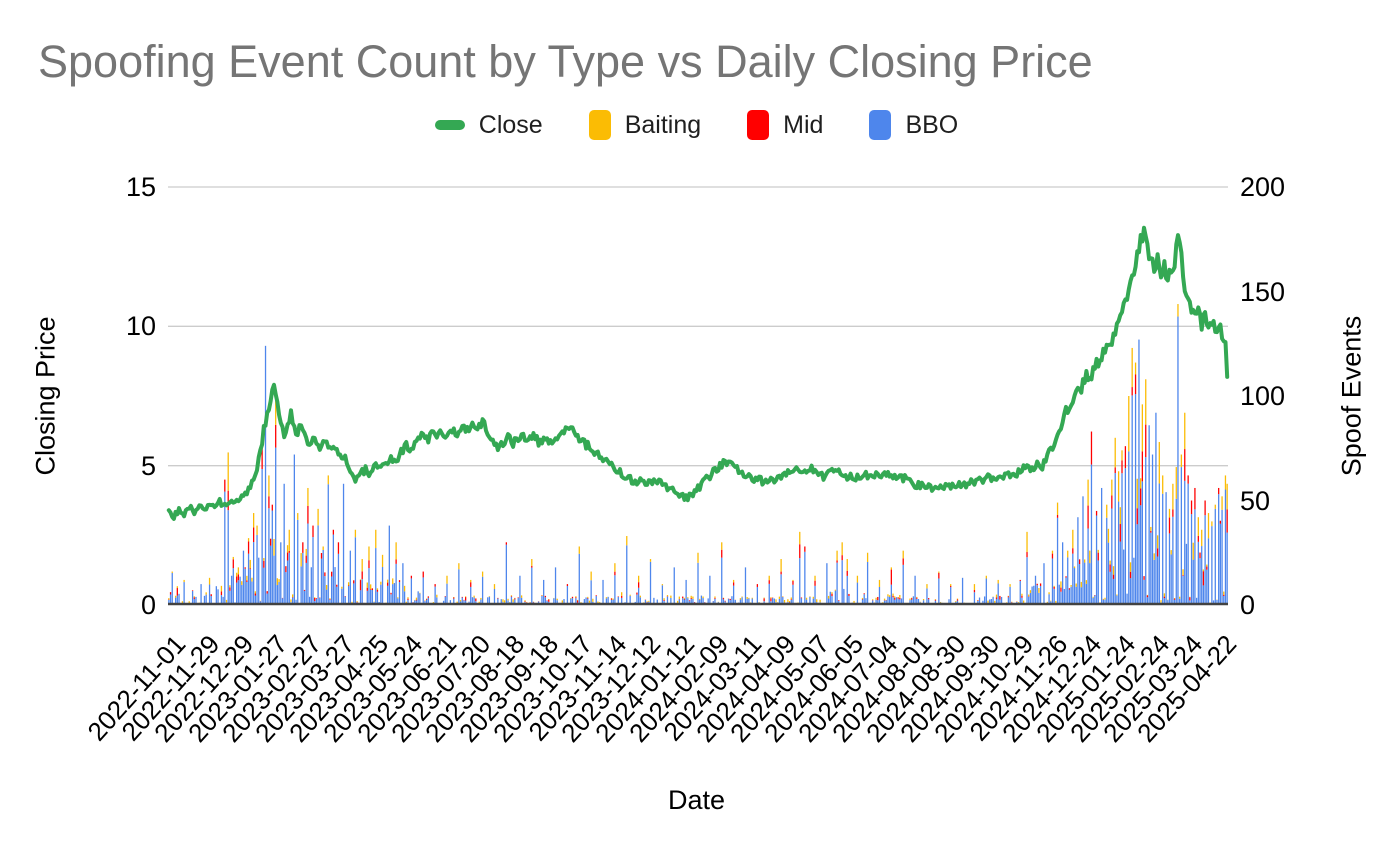 The height and width of the screenshot is (858, 1393). What do you see at coordinates (140, 326) in the screenshot?
I see `y-left-tick-label: 10` at bounding box center [140, 326].